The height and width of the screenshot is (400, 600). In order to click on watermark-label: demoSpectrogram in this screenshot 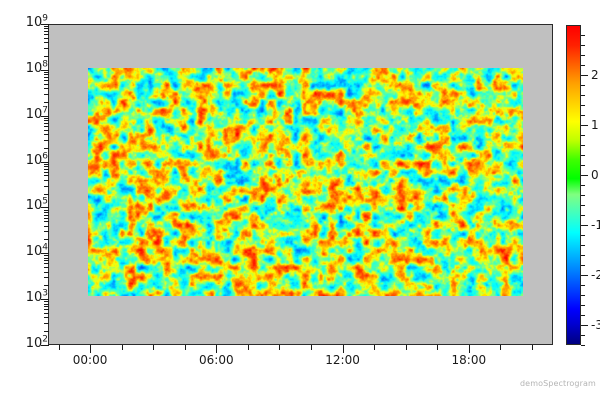, I will do `click(558, 383)`.